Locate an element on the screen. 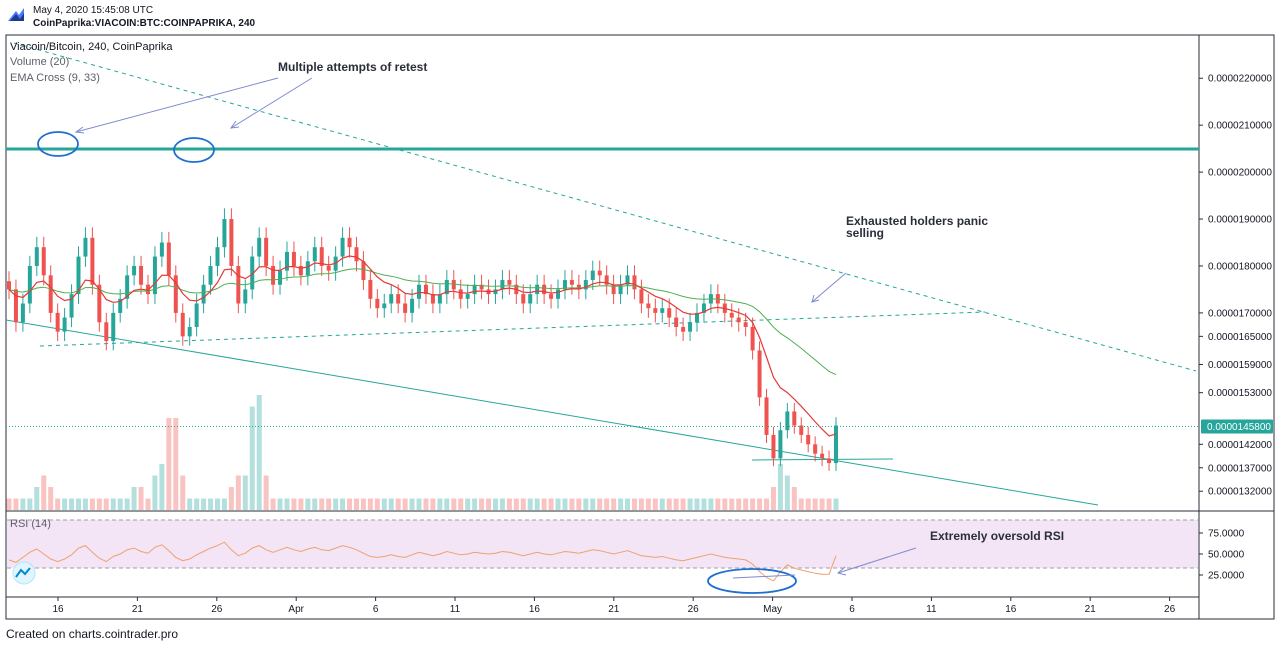 This screenshot has height=646, width=1280. ema-legend: EMA Cross (9, 33) is located at coordinates (55, 78).